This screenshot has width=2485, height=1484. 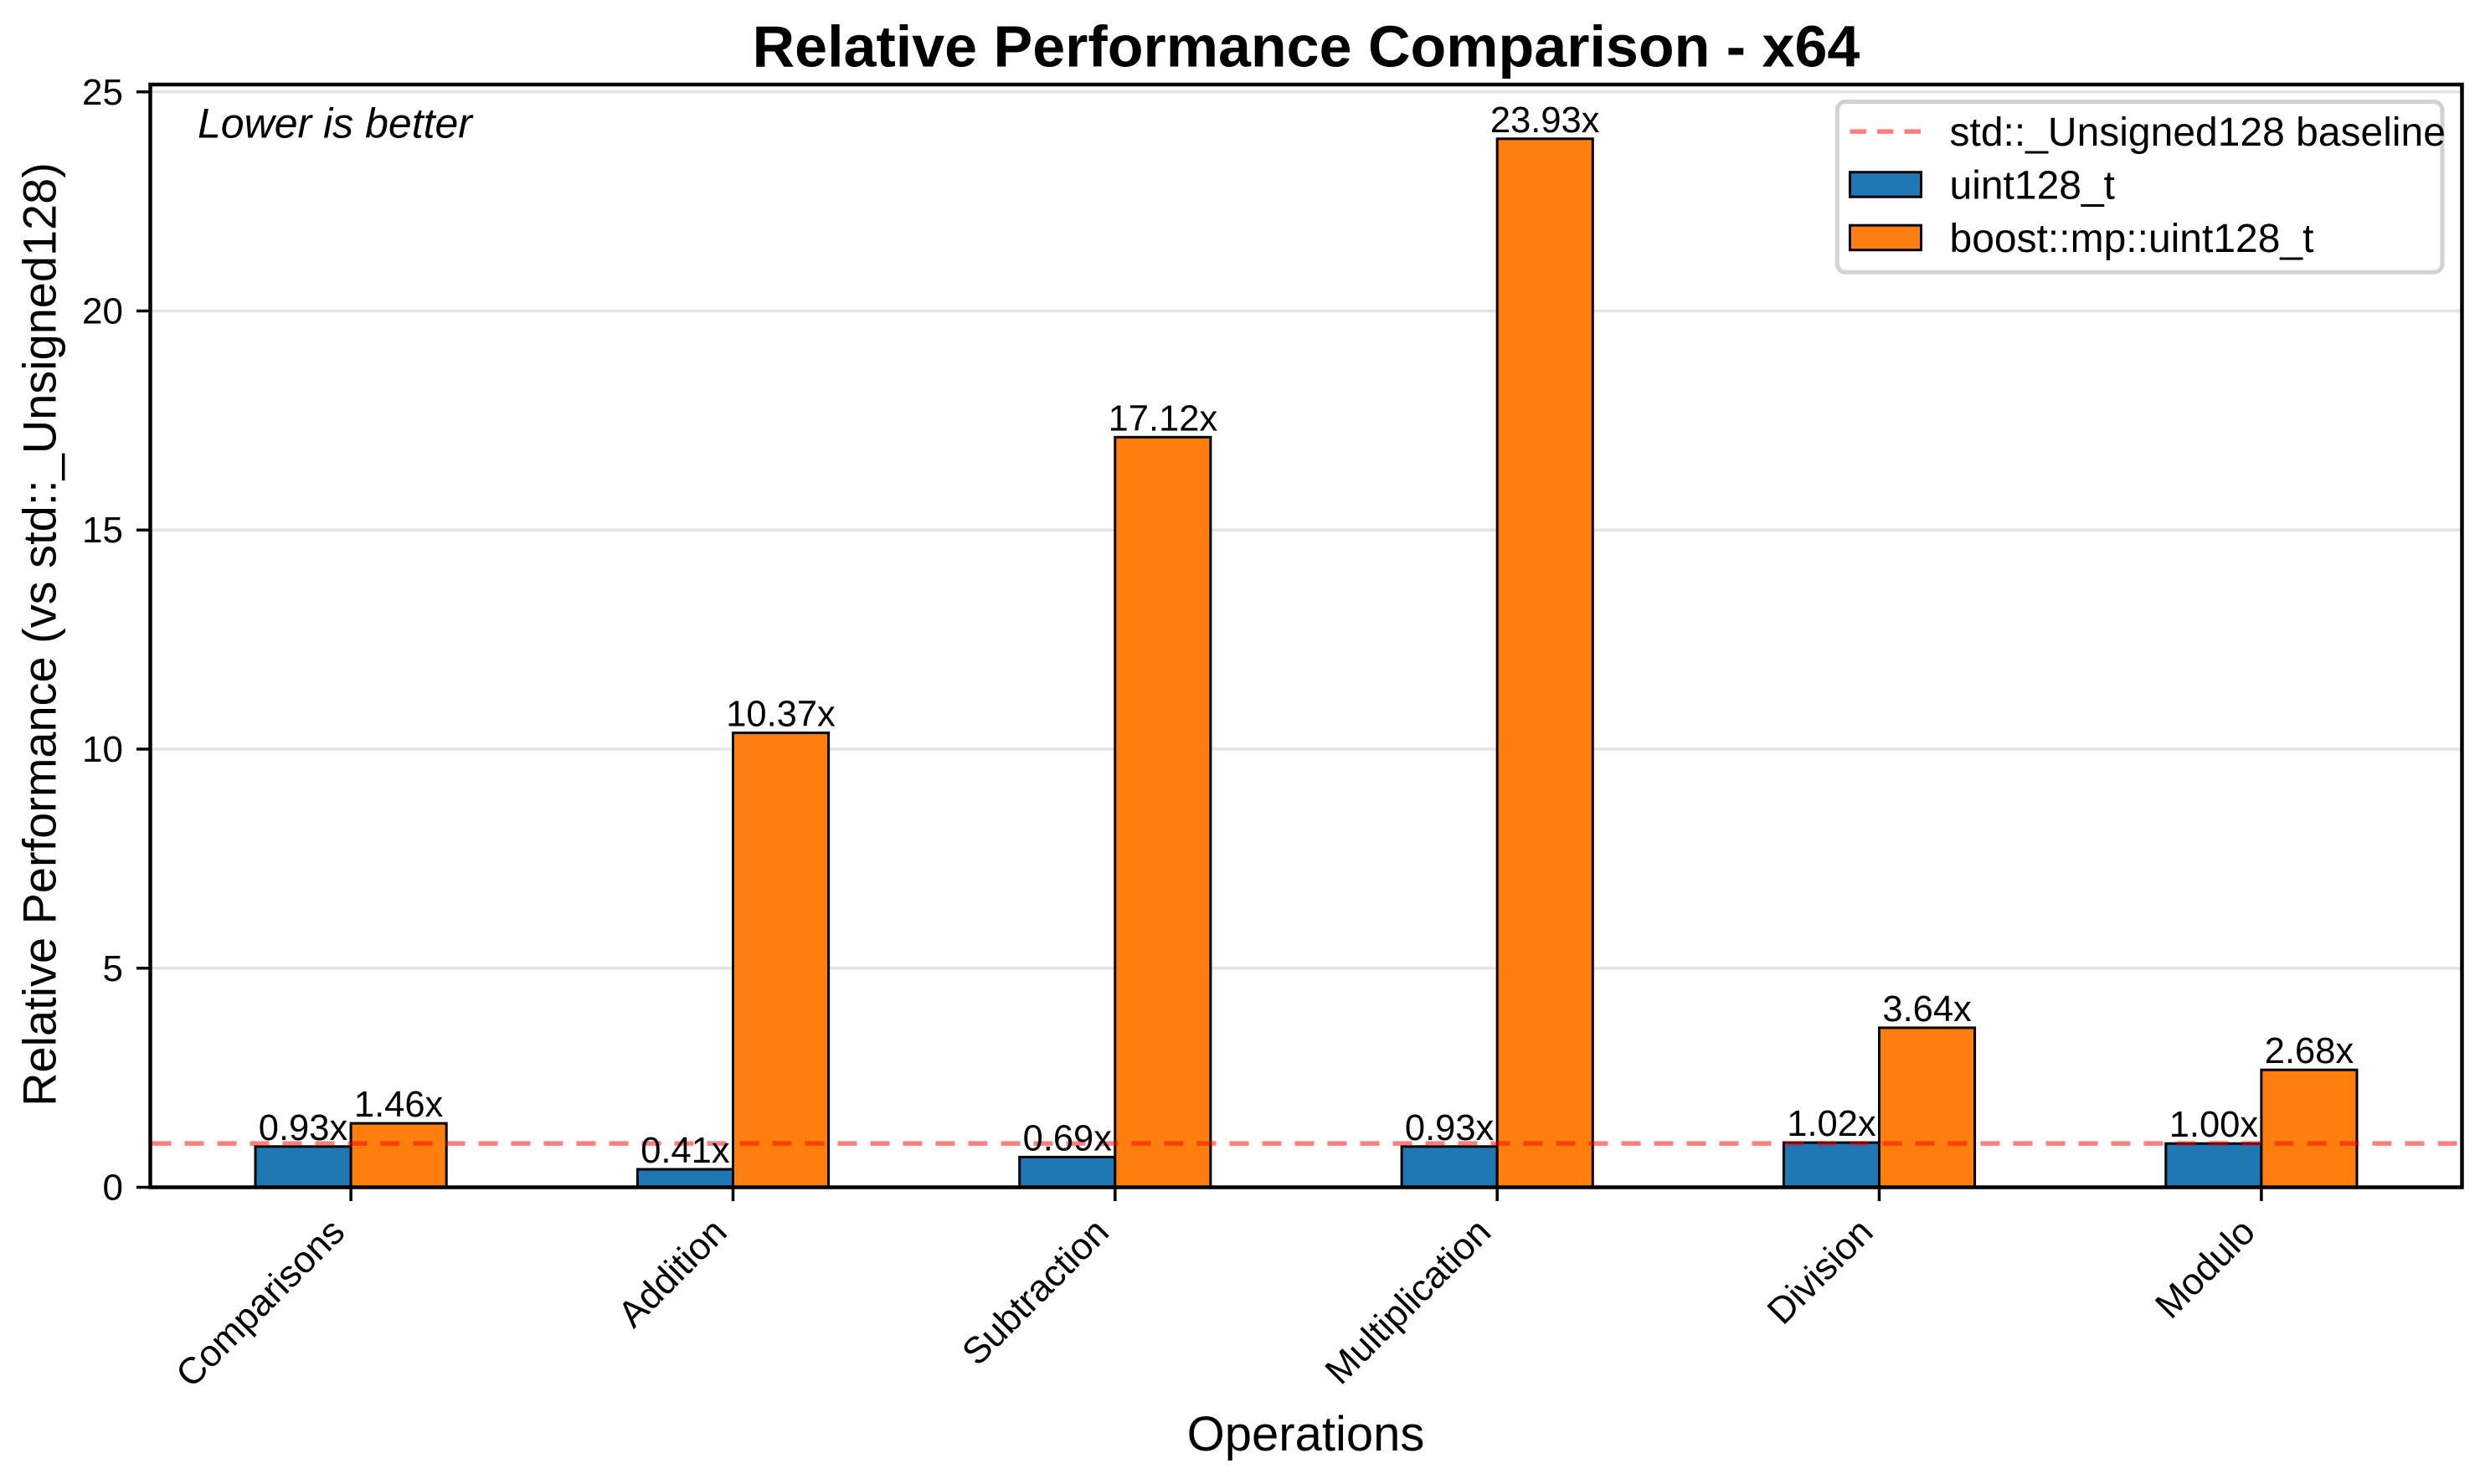 What do you see at coordinates (2132, 239) in the screenshot?
I see `svg-text: boost::mp::uint128_t` at bounding box center [2132, 239].